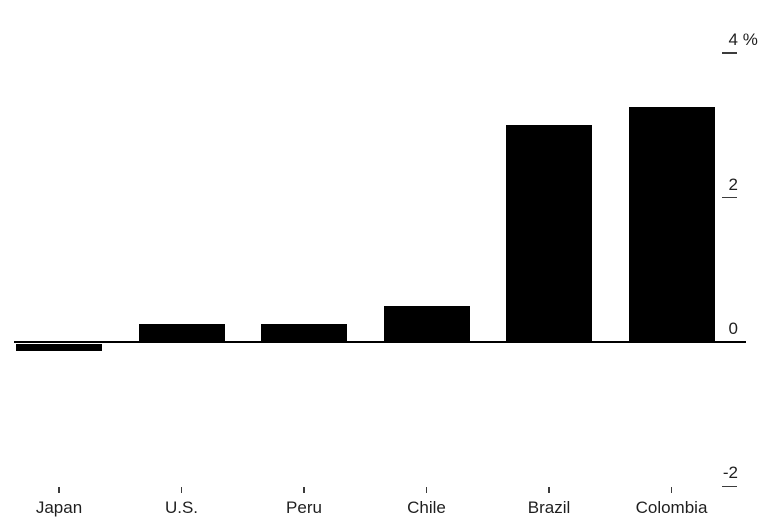  I want to click on y-axis-value: 4, so click(733, 40).